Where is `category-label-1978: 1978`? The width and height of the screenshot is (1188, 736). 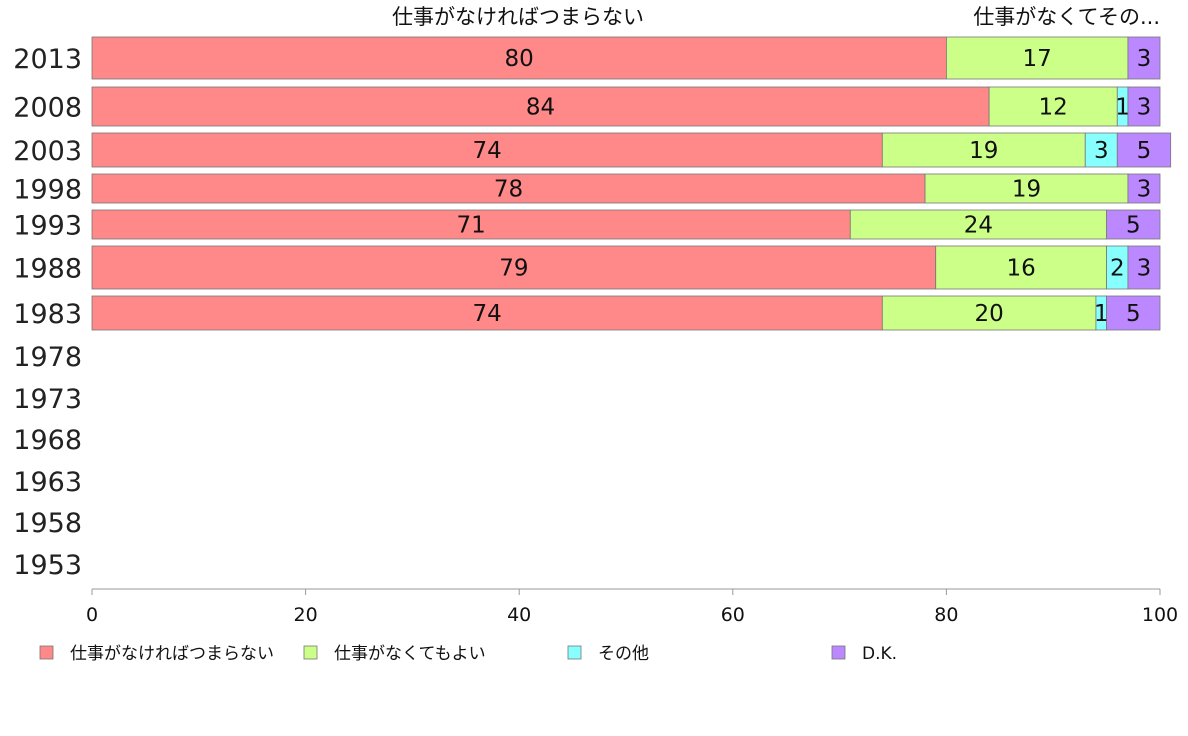 category-label-1978: 1978 is located at coordinates (47, 357).